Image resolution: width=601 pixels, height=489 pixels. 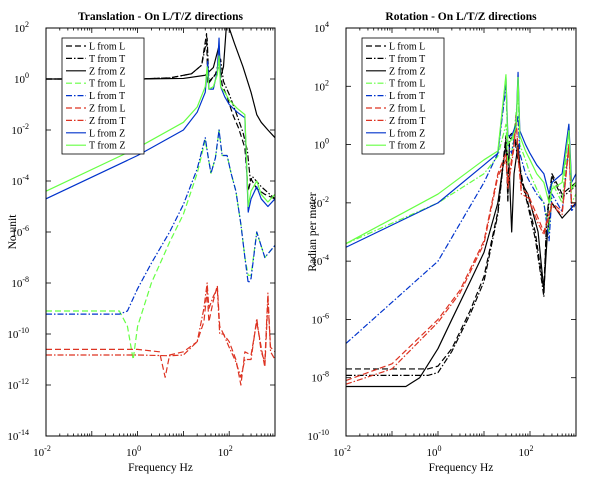 What do you see at coordinates (18, 384) in the screenshot?
I see `y-tick-label: 10⁻¹²` at bounding box center [18, 384].